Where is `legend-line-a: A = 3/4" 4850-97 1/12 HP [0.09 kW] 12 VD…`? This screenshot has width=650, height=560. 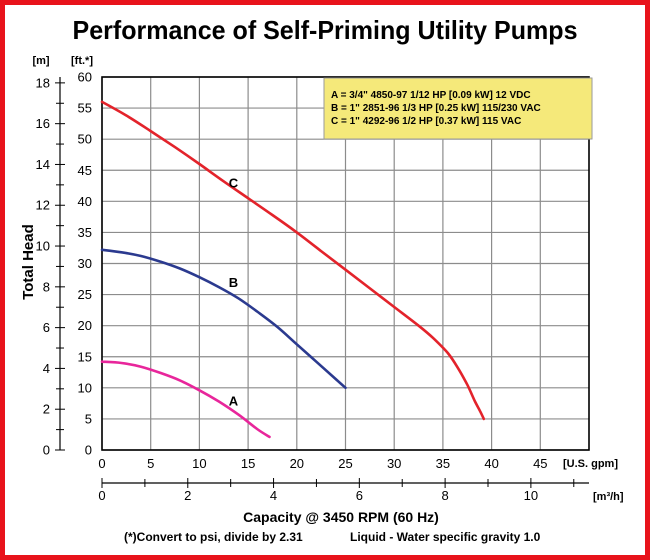
legend-line-a: A = 3/4" 4850-97 1/12 HP [0.09 kW] 12 VD… is located at coordinates (431, 95).